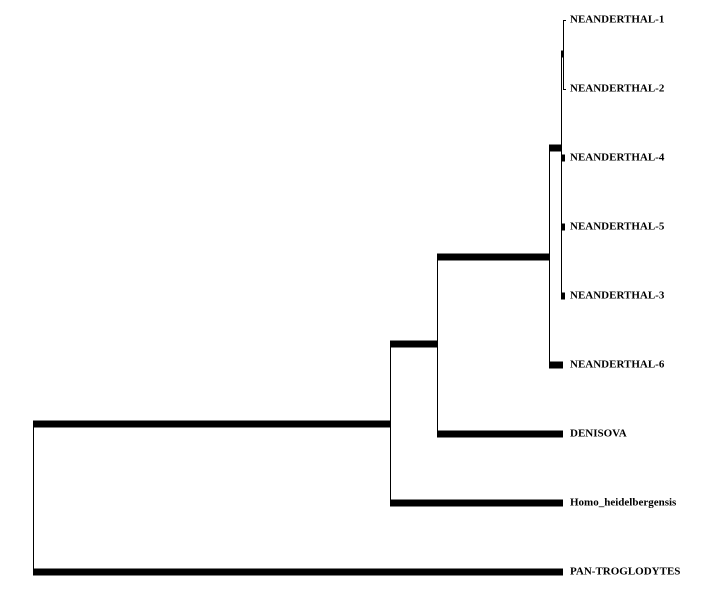 This screenshot has height=602, width=701. I want to click on leaf-label: NEANDERTHAL-6, so click(617, 365).